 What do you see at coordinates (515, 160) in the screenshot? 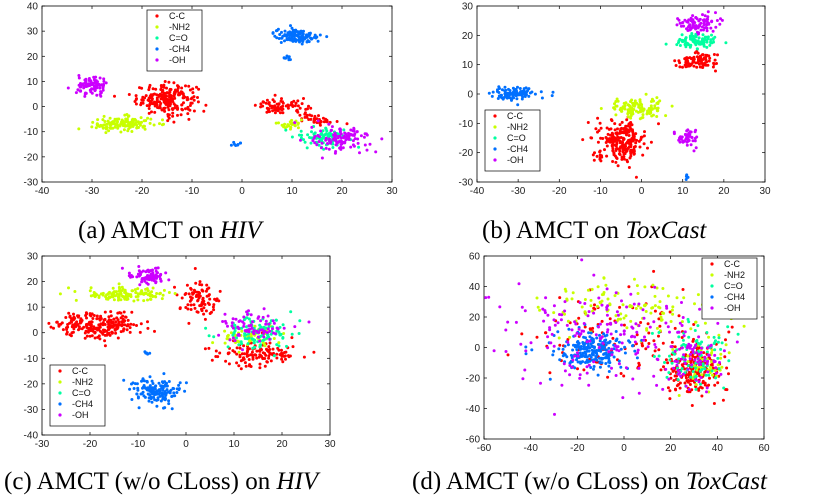
I see `legend-label: -OH` at bounding box center [515, 160].